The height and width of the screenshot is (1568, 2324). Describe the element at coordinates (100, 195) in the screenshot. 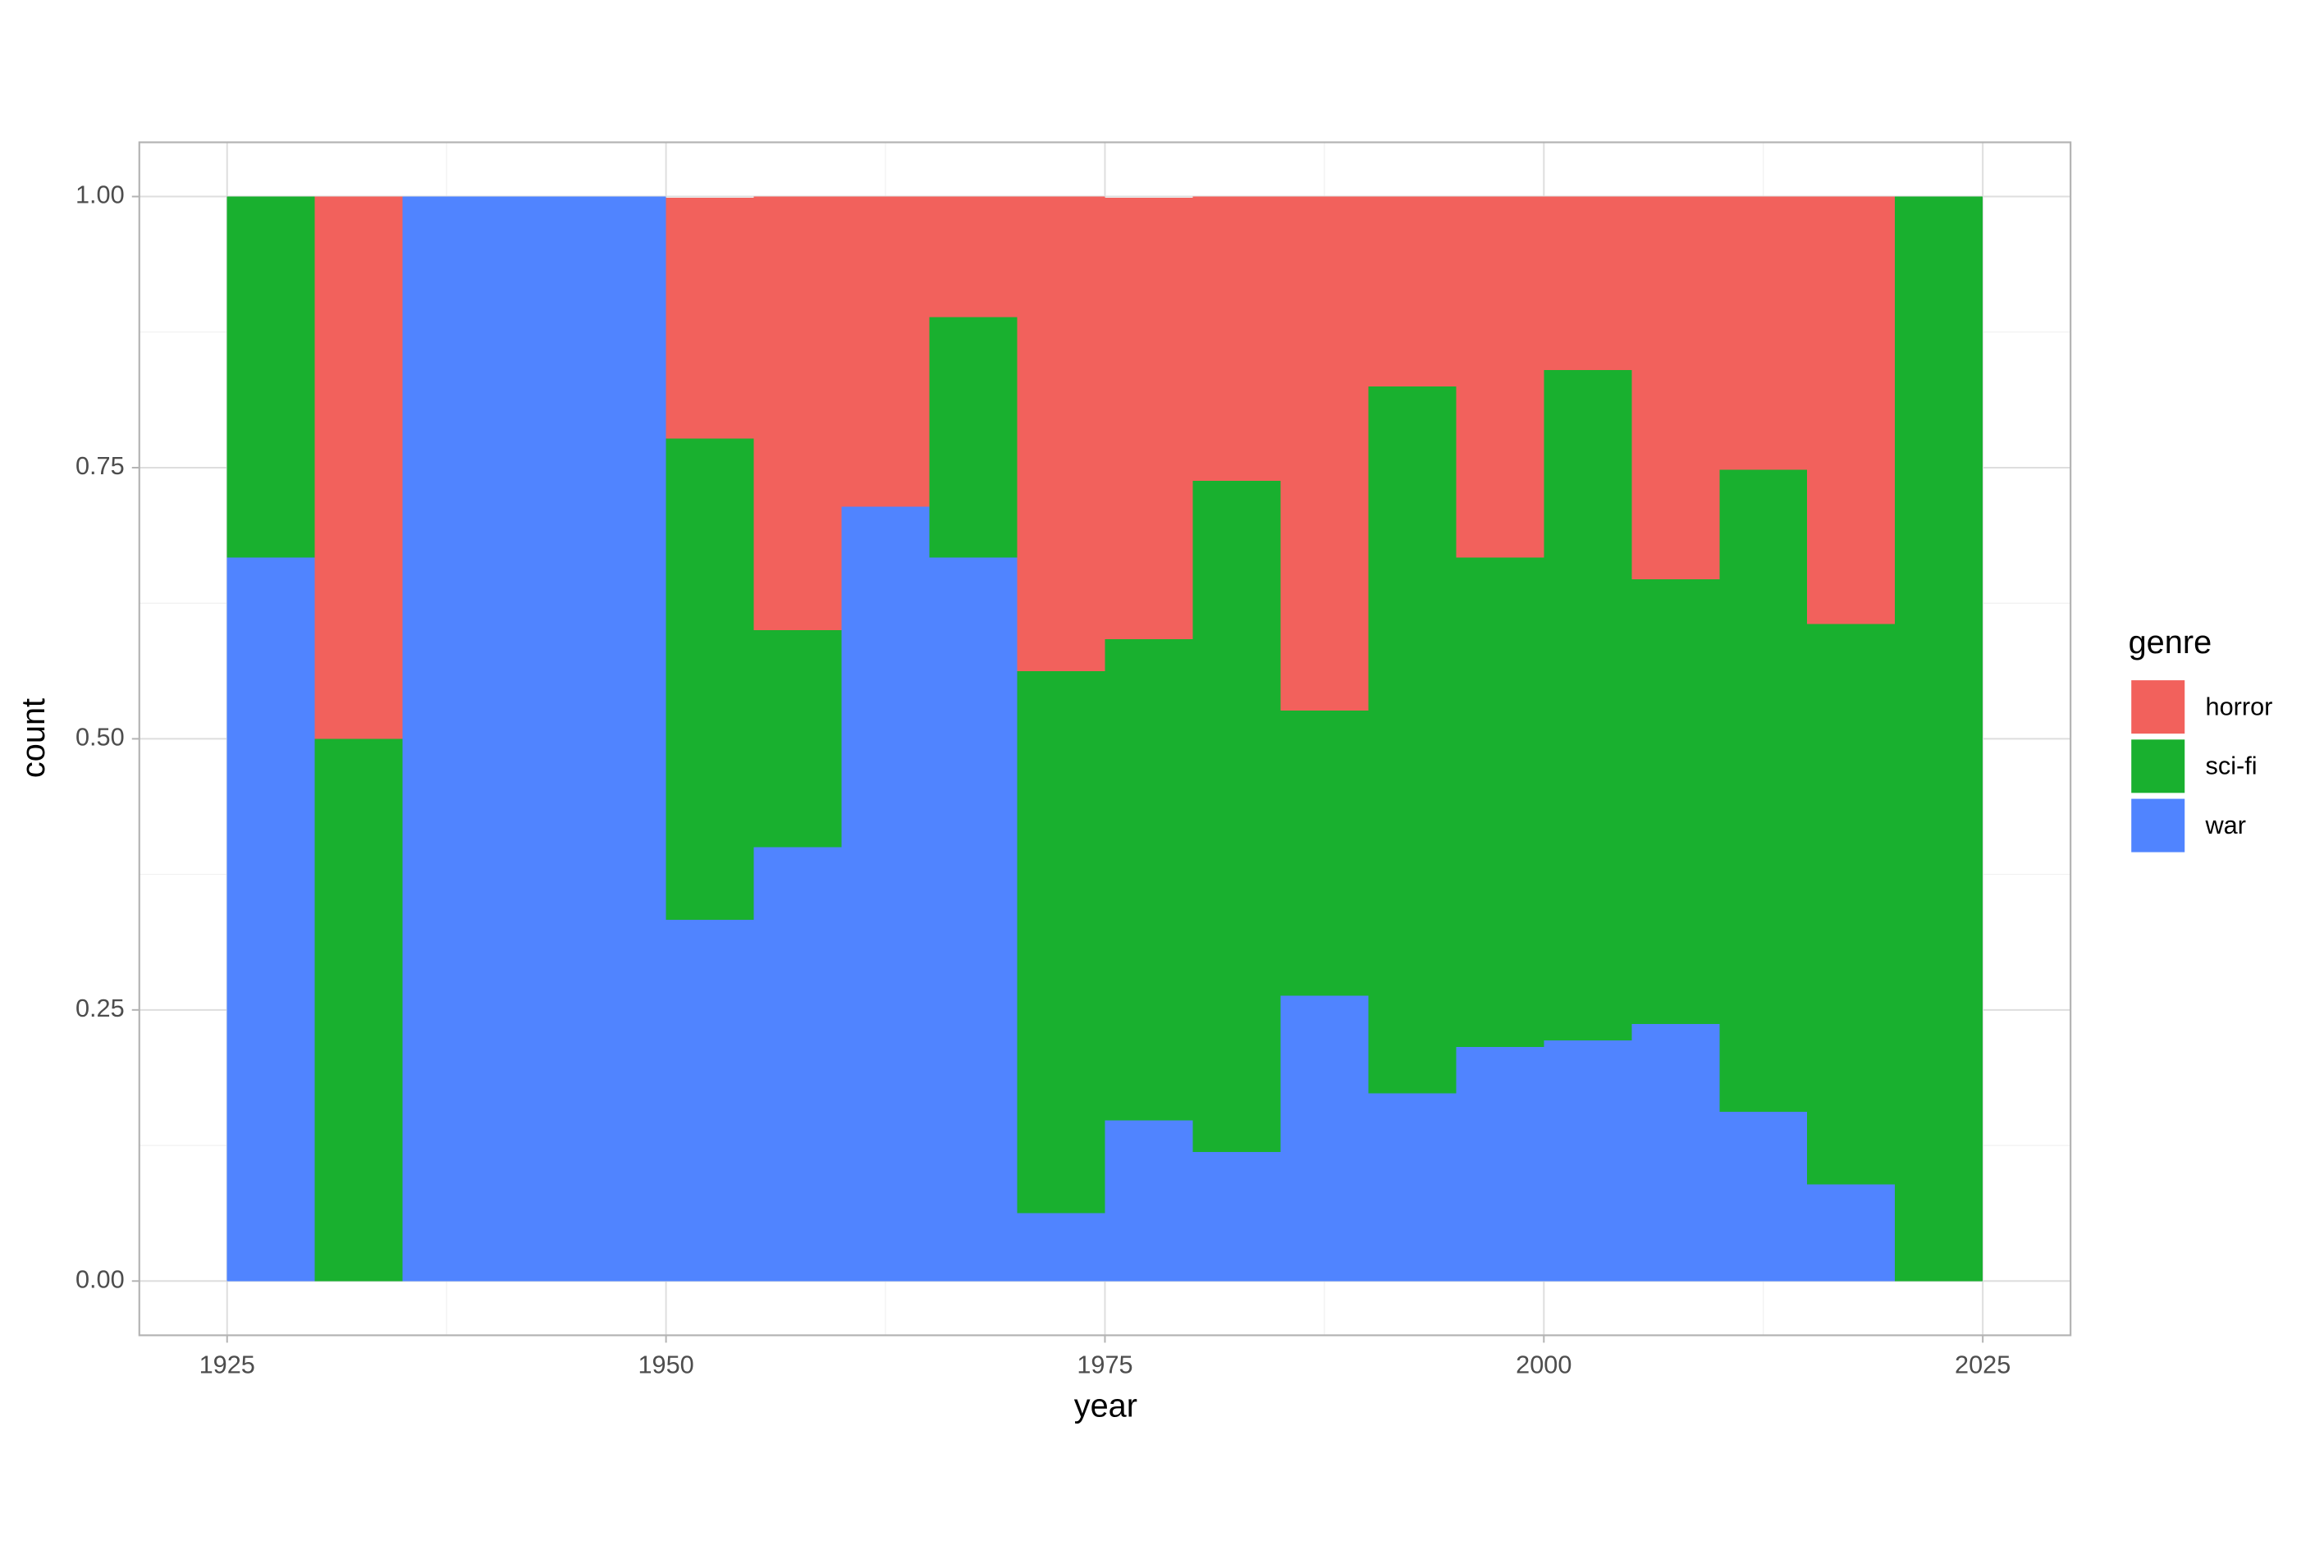

I see `y-tick-label: 1.00` at that location.